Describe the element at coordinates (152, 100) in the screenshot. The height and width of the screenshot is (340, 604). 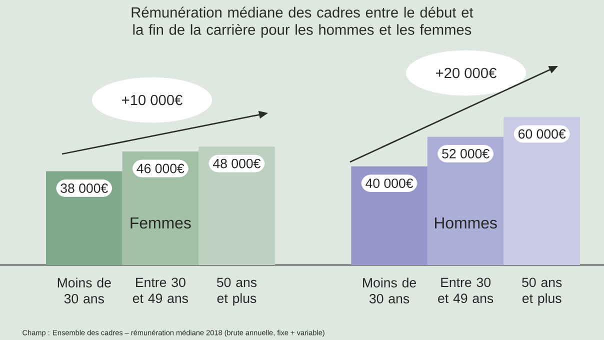
I see `text: +10 000€` at that location.